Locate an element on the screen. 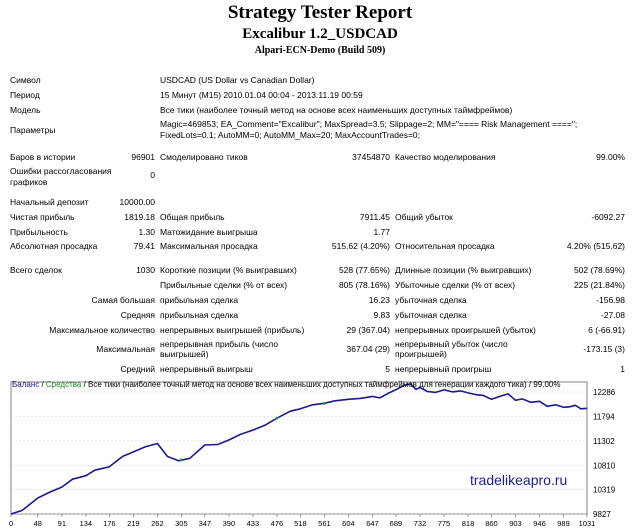 This screenshot has height=532, width=640. expected-payoff-value: 1.77 is located at coordinates (381, 232).